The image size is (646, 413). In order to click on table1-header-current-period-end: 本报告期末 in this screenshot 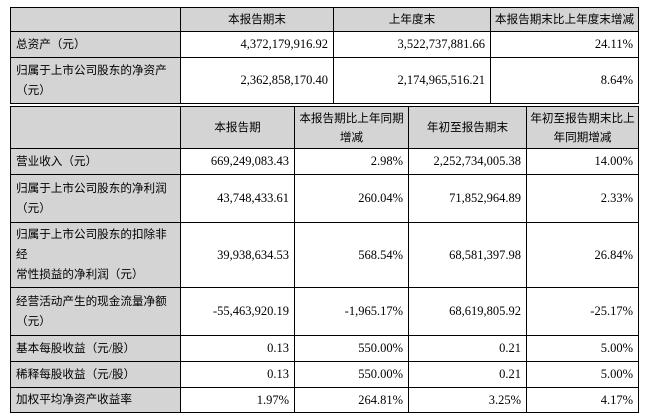, I will do `click(257, 19)`.